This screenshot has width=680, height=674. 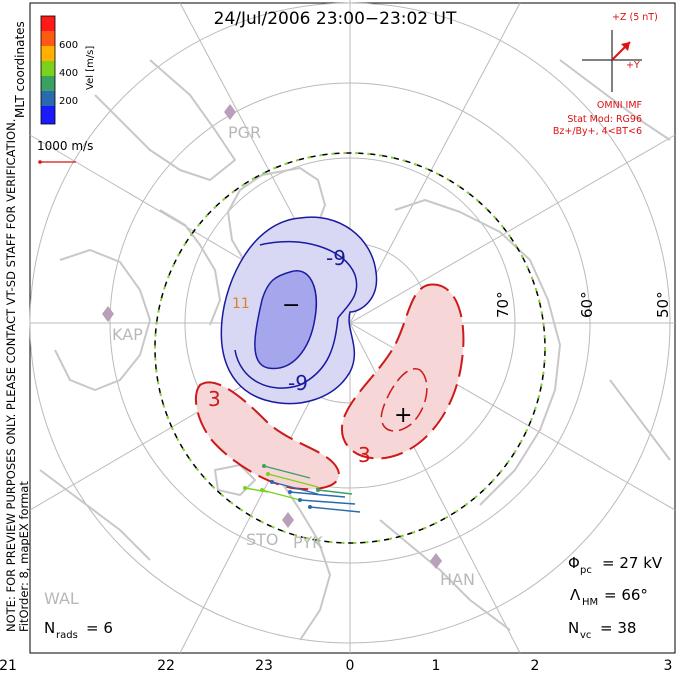 What do you see at coordinates (108, 314) in the screenshot?
I see `station-marker-kap` at bounding box center [108, 314].